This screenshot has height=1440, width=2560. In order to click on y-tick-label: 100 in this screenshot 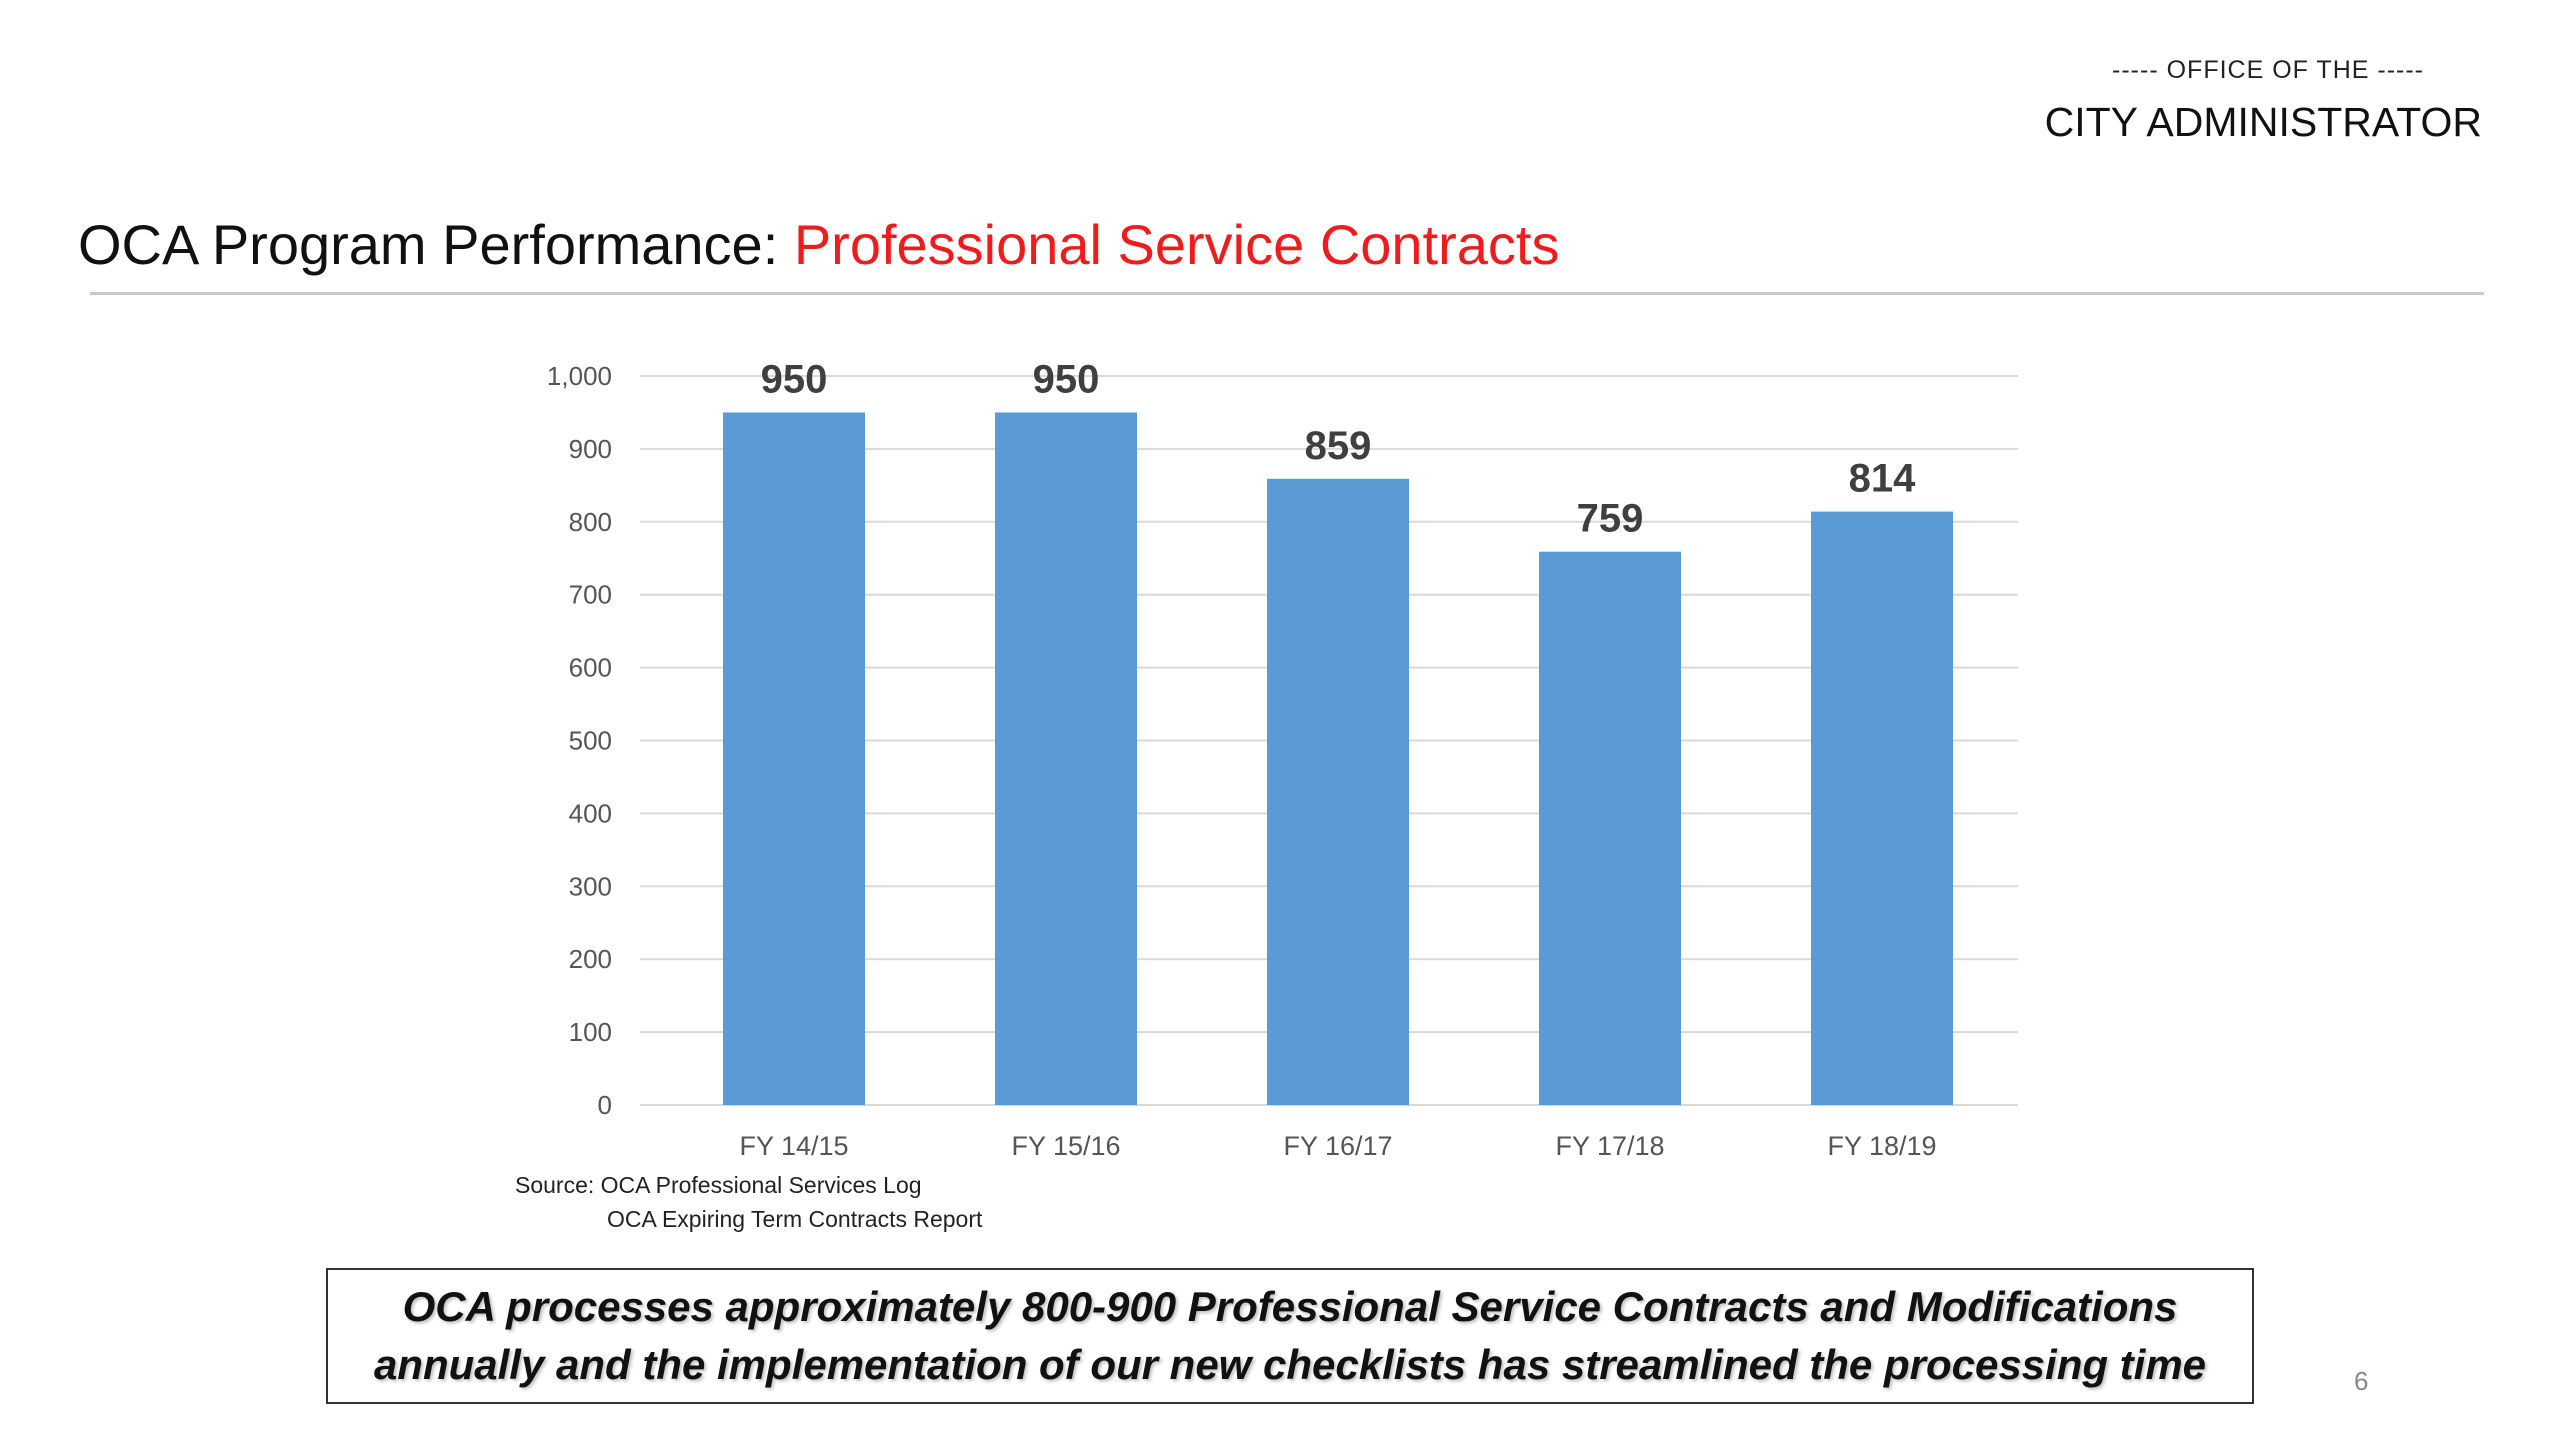, I will do `click(590, 1032)`.